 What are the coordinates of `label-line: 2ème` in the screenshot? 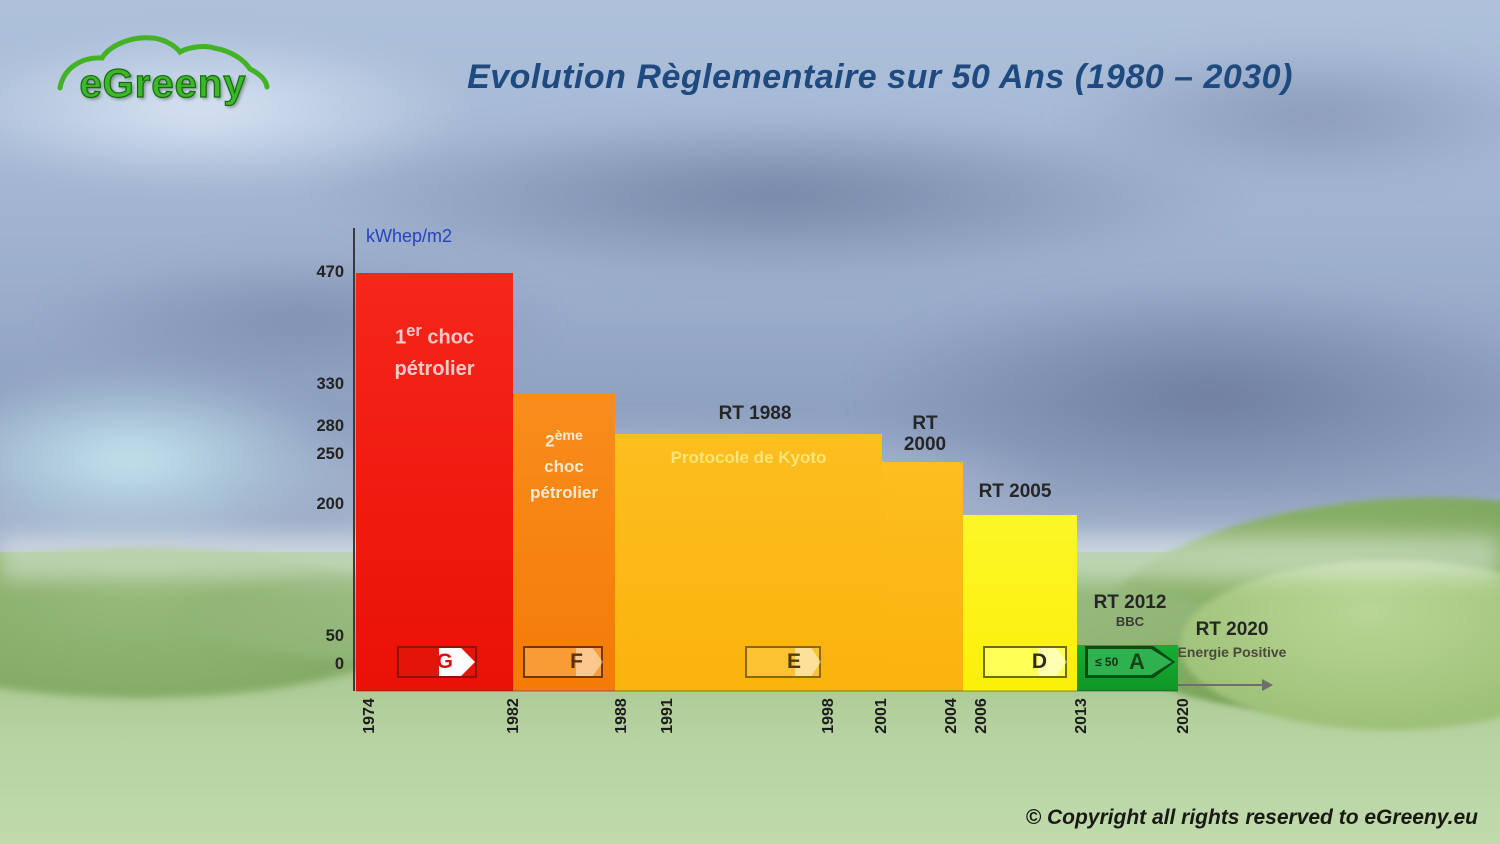 It's located at (564, 440).